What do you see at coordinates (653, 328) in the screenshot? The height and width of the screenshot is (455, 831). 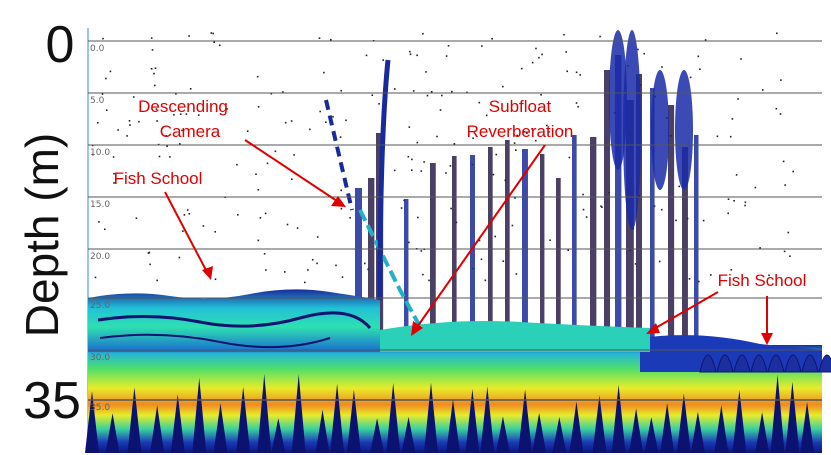 I see `arrow-fish-school-right-a-head` at bounding box center [653, 328].